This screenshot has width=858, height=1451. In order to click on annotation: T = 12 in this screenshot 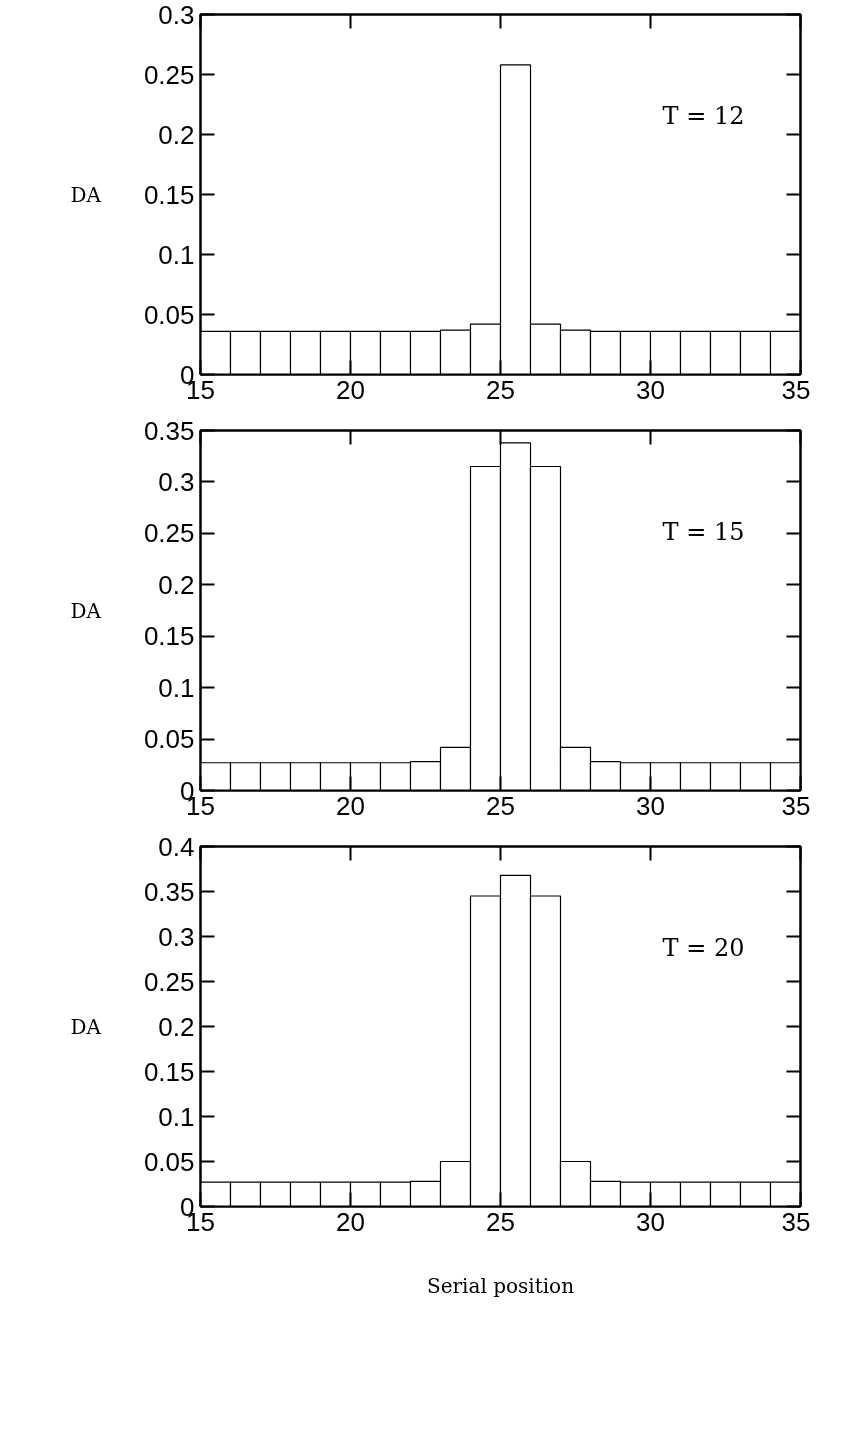, I will do `click(703, 115)`.